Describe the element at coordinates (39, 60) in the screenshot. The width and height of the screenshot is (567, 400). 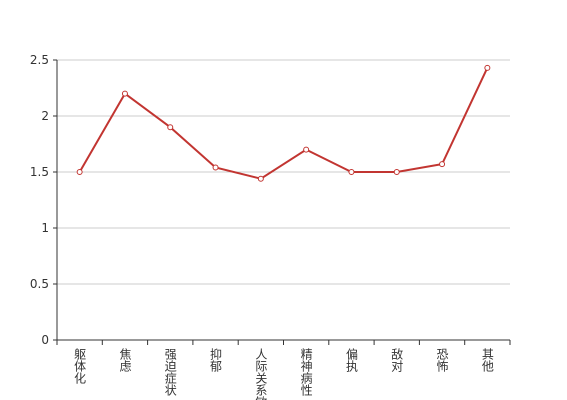
I see `y-tick-label: 2.5` at that location.